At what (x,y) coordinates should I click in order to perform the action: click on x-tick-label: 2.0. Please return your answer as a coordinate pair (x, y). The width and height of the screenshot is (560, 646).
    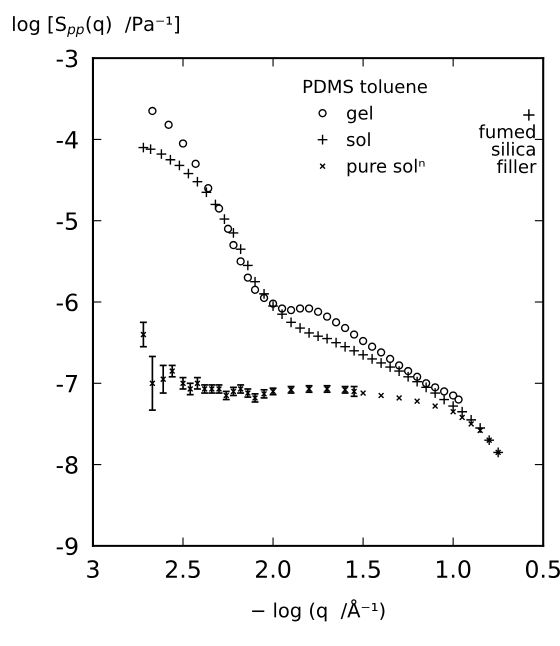
    Looking at the image, I should click on (273, 569).